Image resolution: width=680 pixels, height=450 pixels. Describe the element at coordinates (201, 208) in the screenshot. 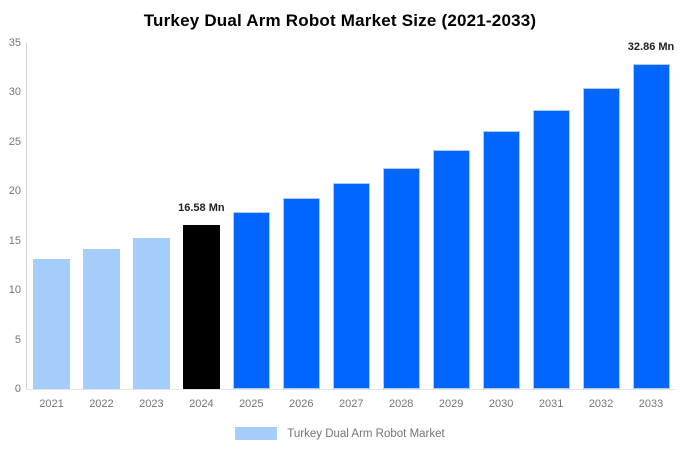

I see `bar-value-label-2024: 16.58 Mn` at that location.